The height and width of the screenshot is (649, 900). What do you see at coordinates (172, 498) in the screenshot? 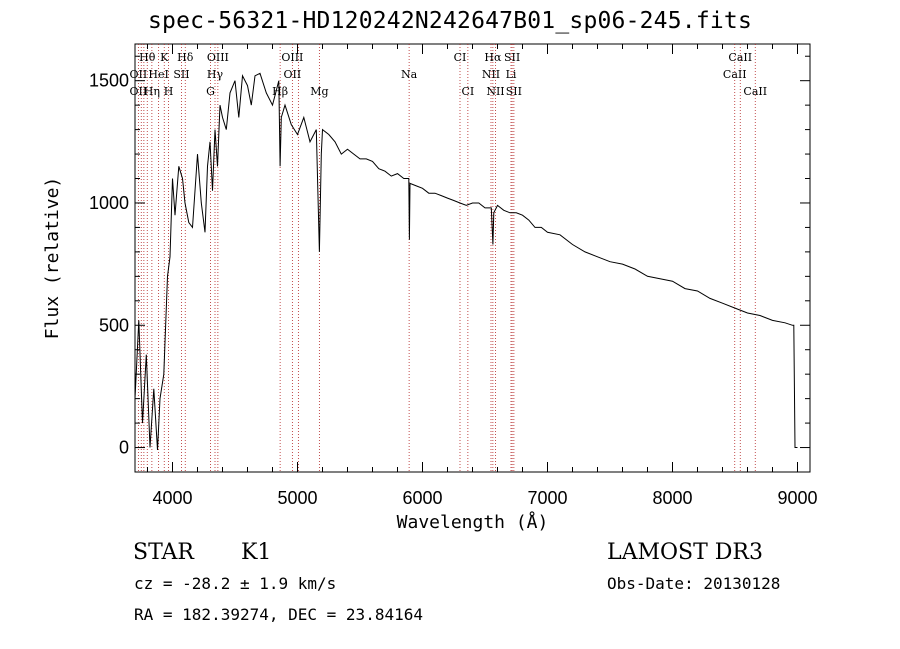
I see `x-tick-label-4000: 4000` at bounding box center [172, 498].